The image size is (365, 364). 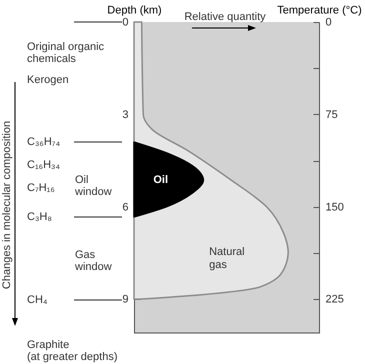 I want to click on text: Kerogen, so click(x=48, y=80).